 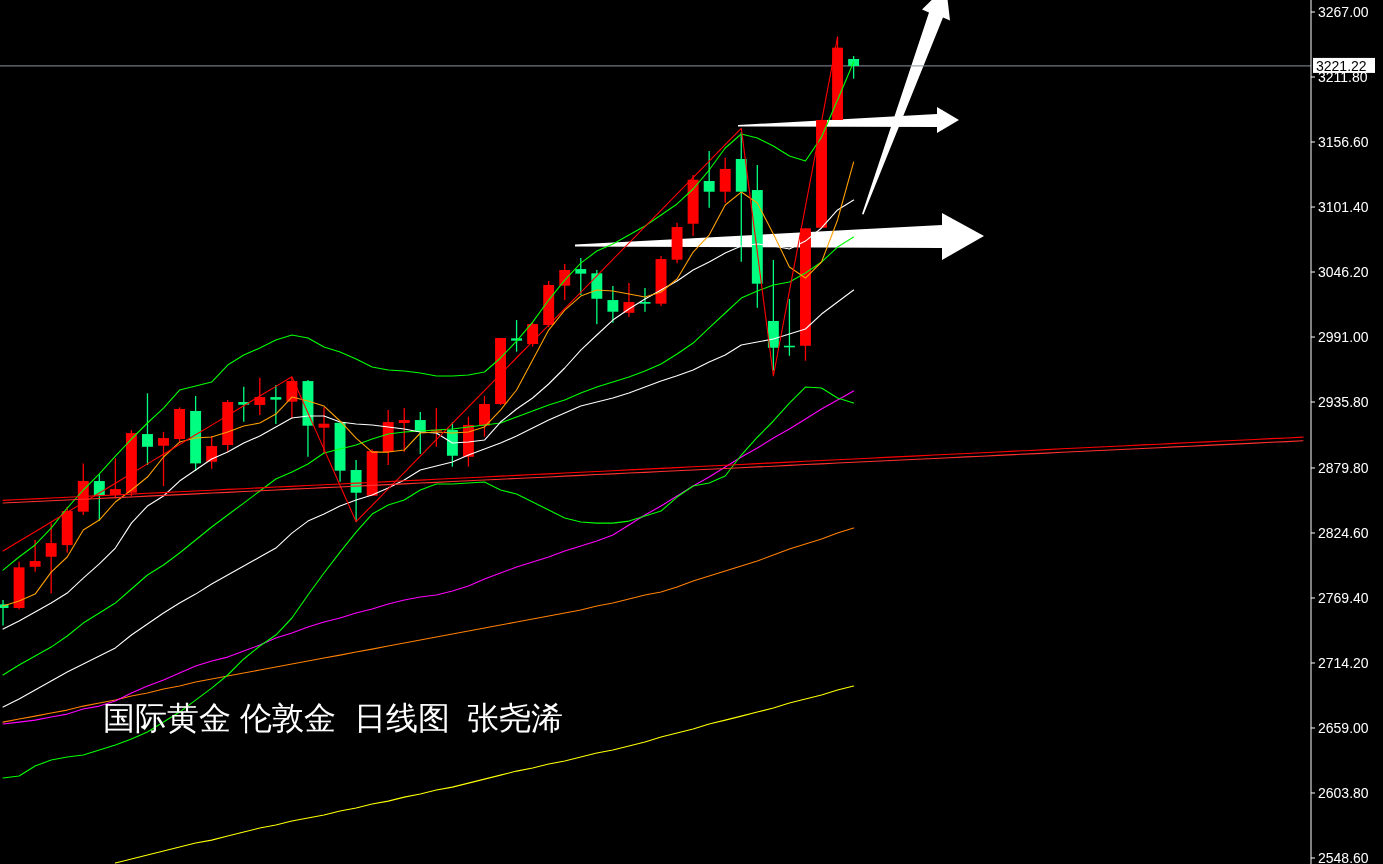 What do you see at coordinates (1343, 792) in the screenshot?
I see `y-tick-label: 2603.80` at bounding box center [1343, 792].